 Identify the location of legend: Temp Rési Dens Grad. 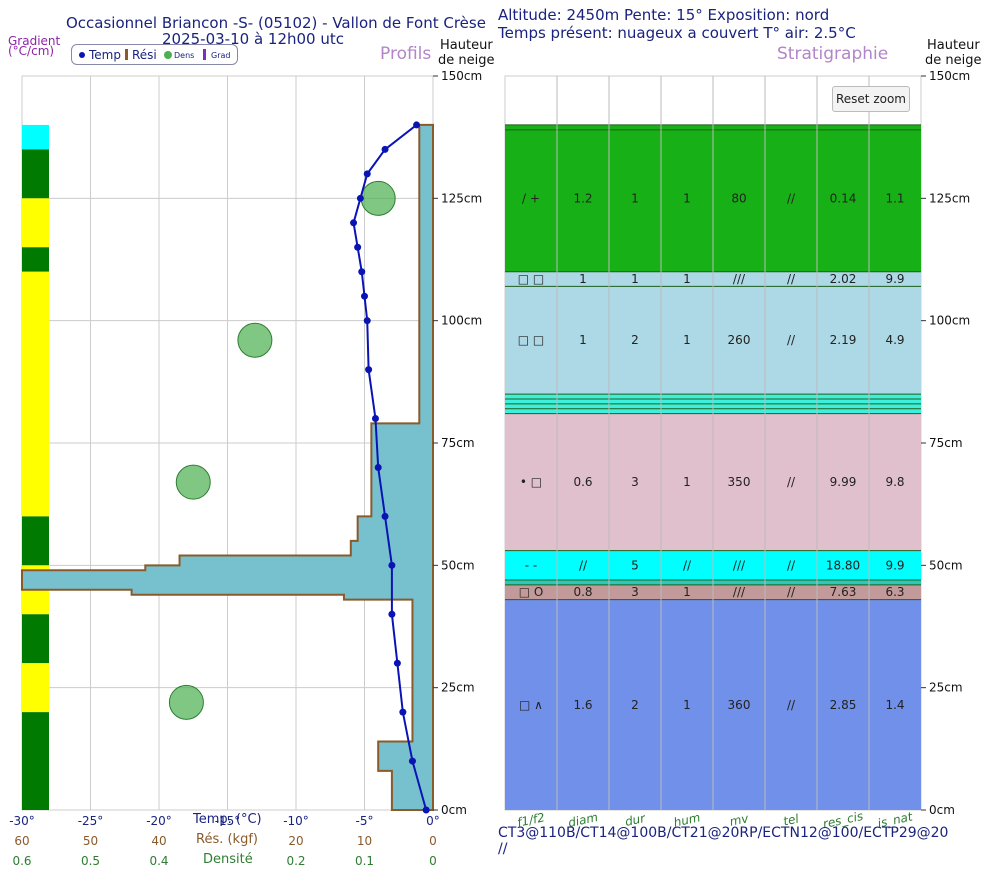
(154, 54).